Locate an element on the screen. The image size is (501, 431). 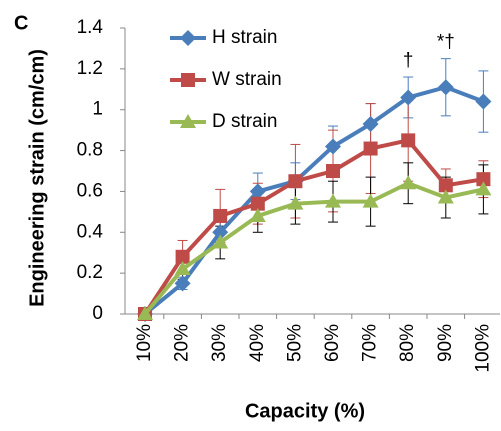
x-tick-label: 20% is located at coordinates (182, 343).